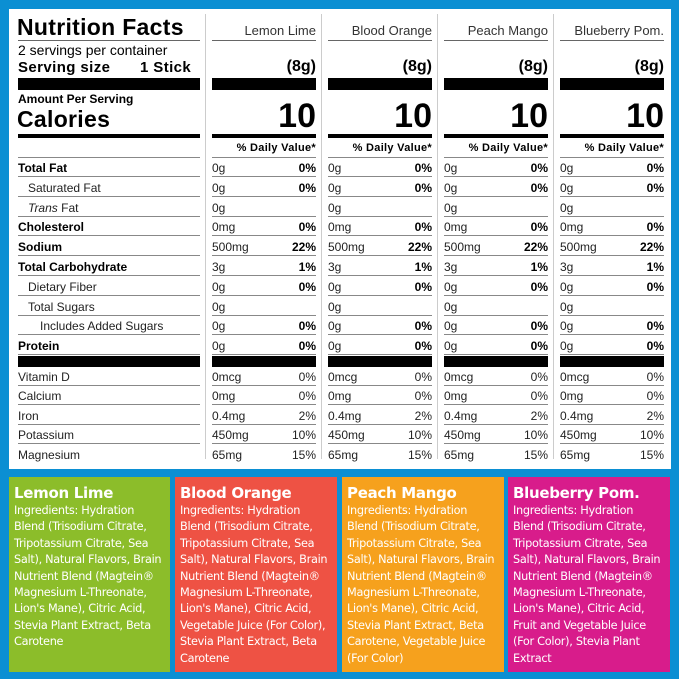 The height and width of the screenshot is (679, 679). I want to click on divider, so click(264, 157).